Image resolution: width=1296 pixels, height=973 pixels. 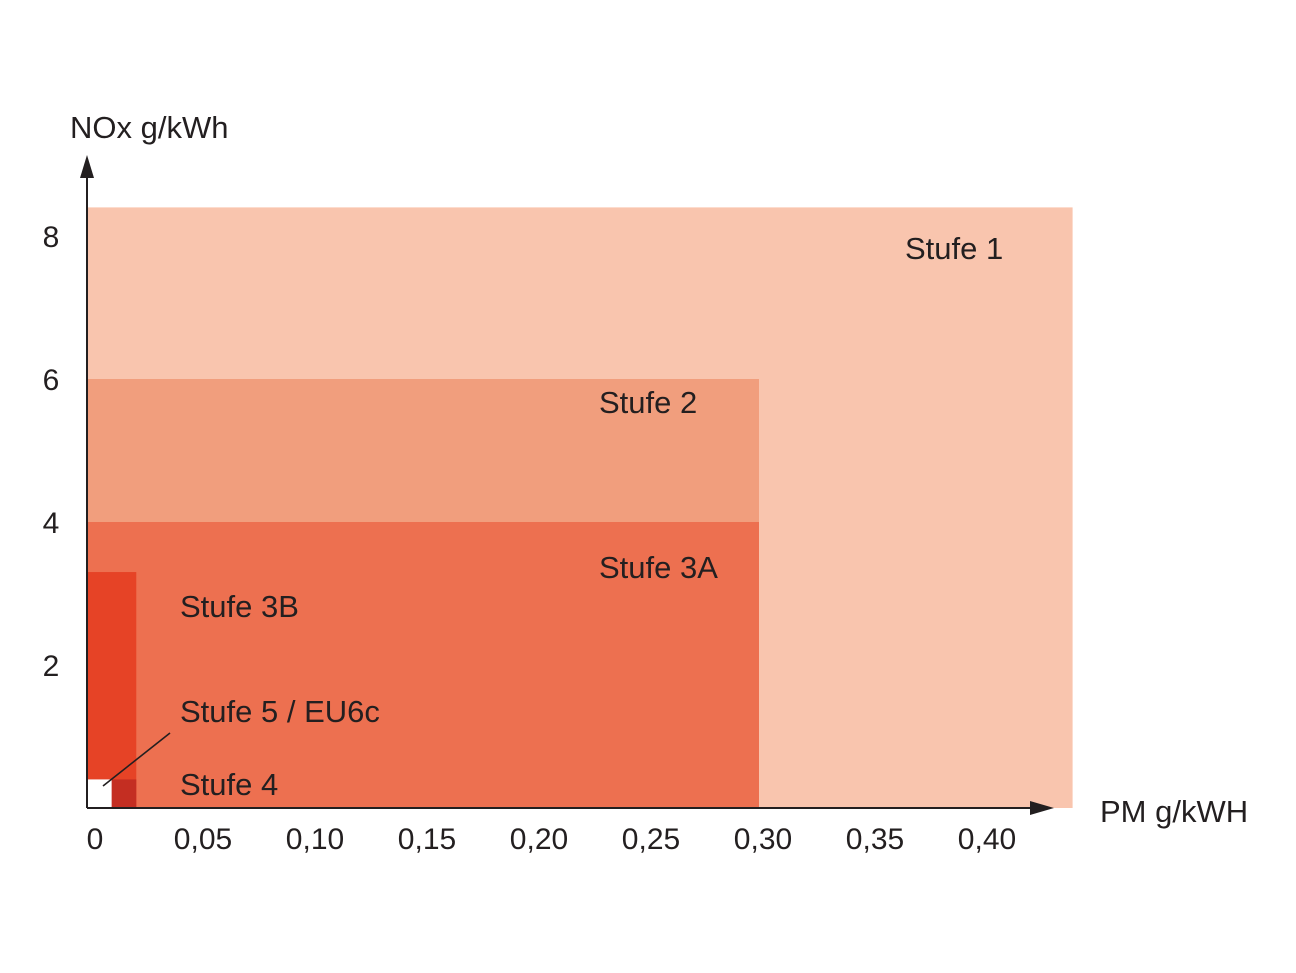 I want to click on y-axis-arrow-icon, so click(x=87, y=166).